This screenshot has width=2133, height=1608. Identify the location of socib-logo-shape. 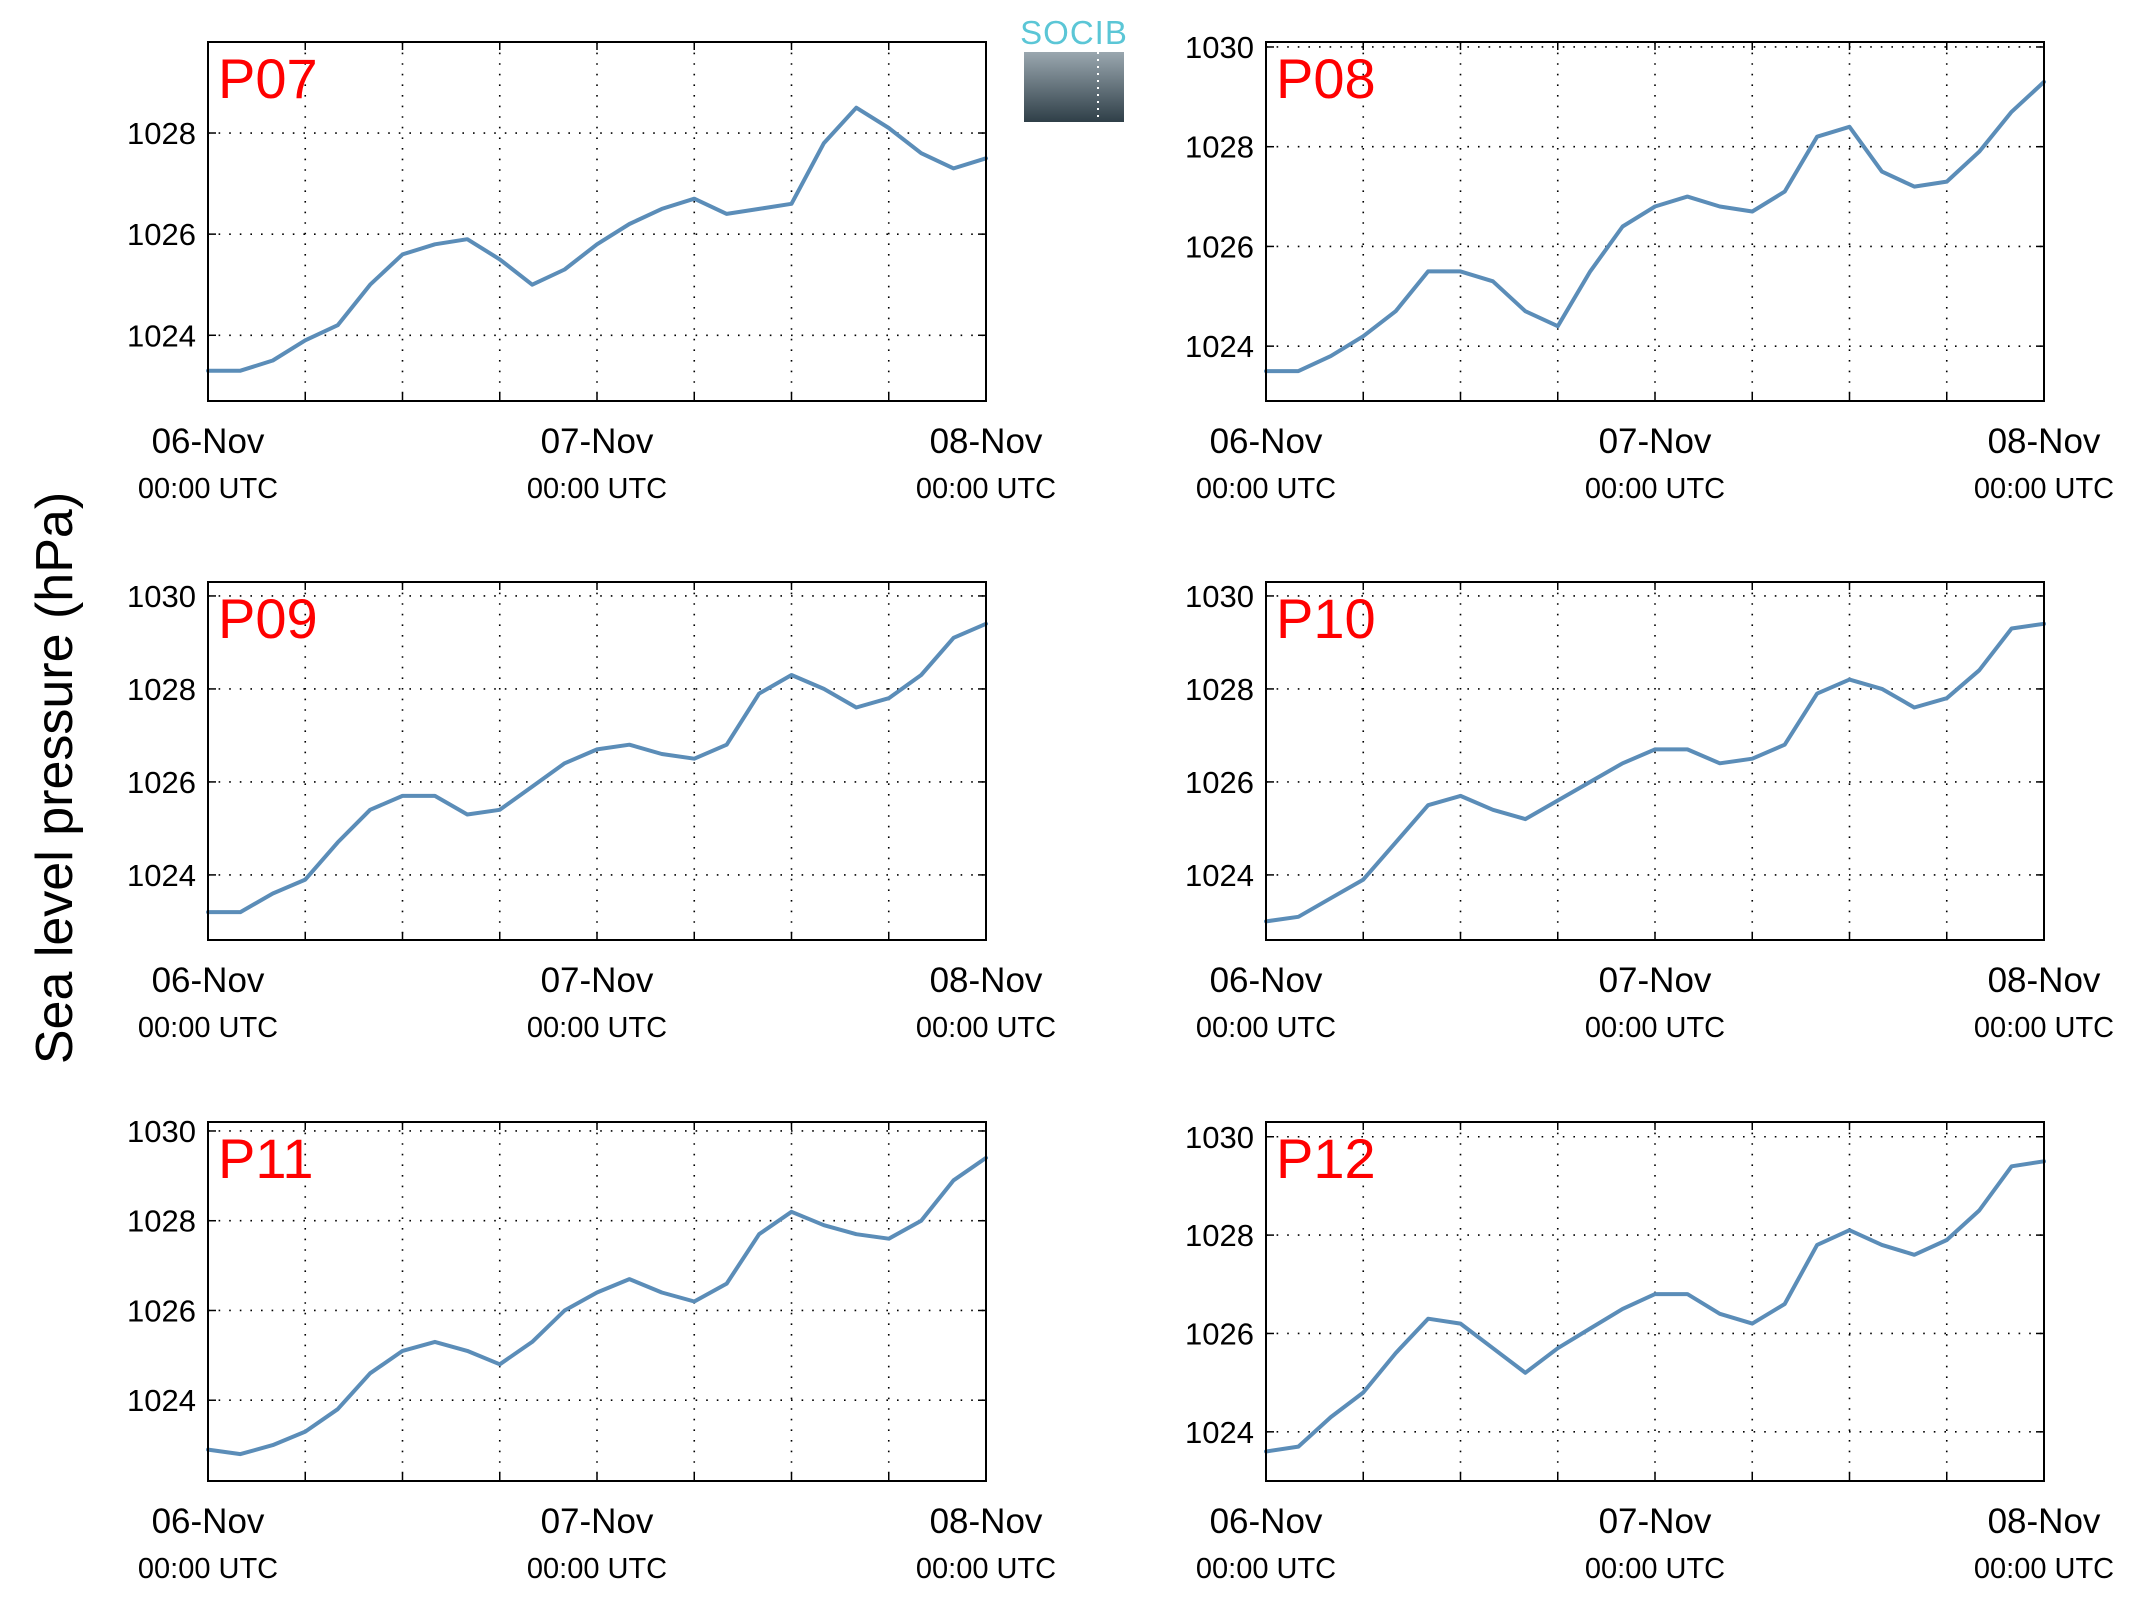
(1074, 87).